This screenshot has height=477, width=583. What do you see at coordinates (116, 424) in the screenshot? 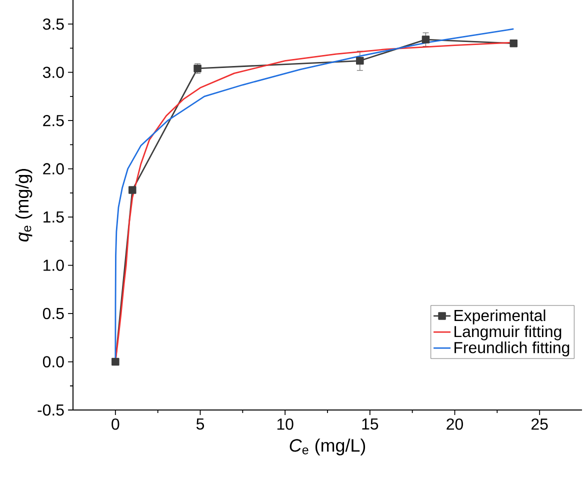
I see `x-tick-label: 0` at bounding box center [116, 424].